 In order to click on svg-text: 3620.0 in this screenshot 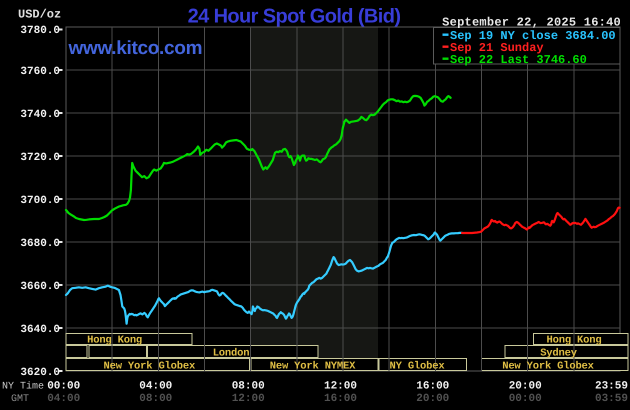, I will do `click(40, 373)`.